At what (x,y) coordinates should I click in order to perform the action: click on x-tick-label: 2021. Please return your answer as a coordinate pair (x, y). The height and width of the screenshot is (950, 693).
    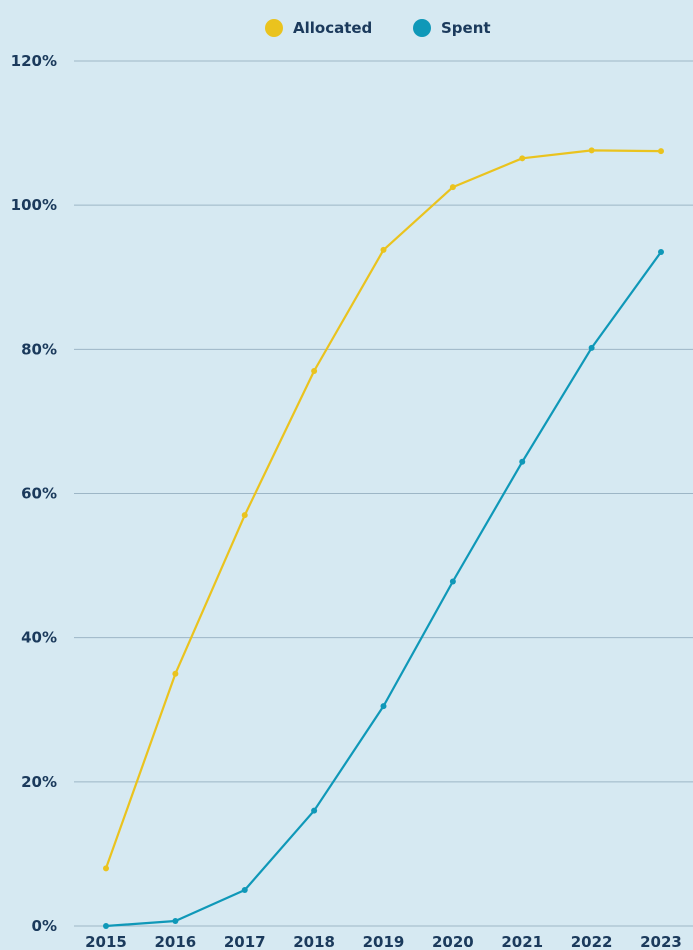
    Looking at the image, I should click on (522, 941).